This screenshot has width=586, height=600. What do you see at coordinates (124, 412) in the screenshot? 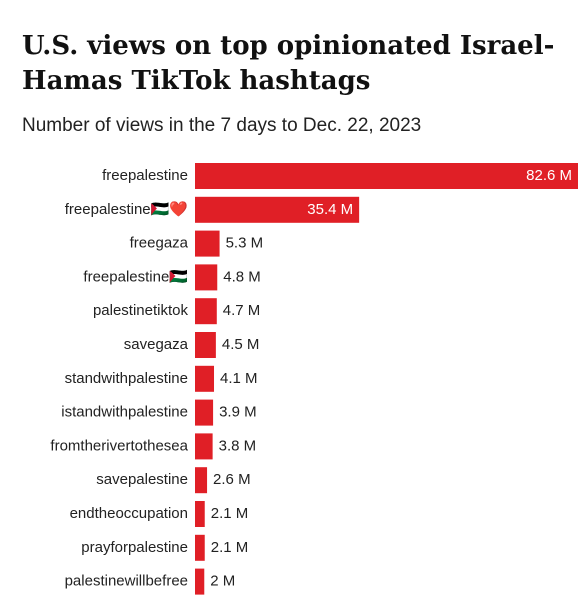
I see `category-label: istandwithpalestine` at bounding box center [124, 412].